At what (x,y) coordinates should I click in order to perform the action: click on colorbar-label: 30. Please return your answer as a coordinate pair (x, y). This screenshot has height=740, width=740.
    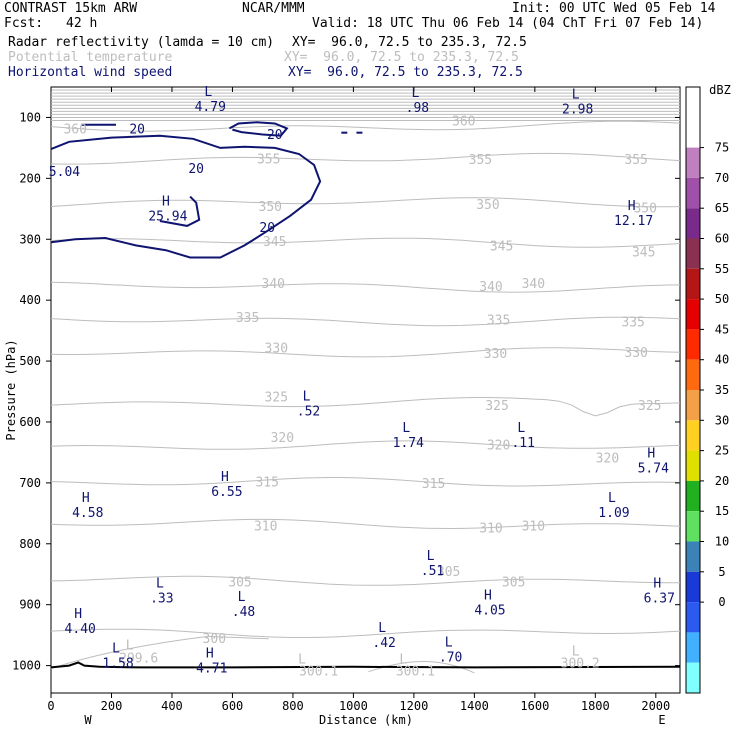
    Looking at the image, I should click on (722, 420).